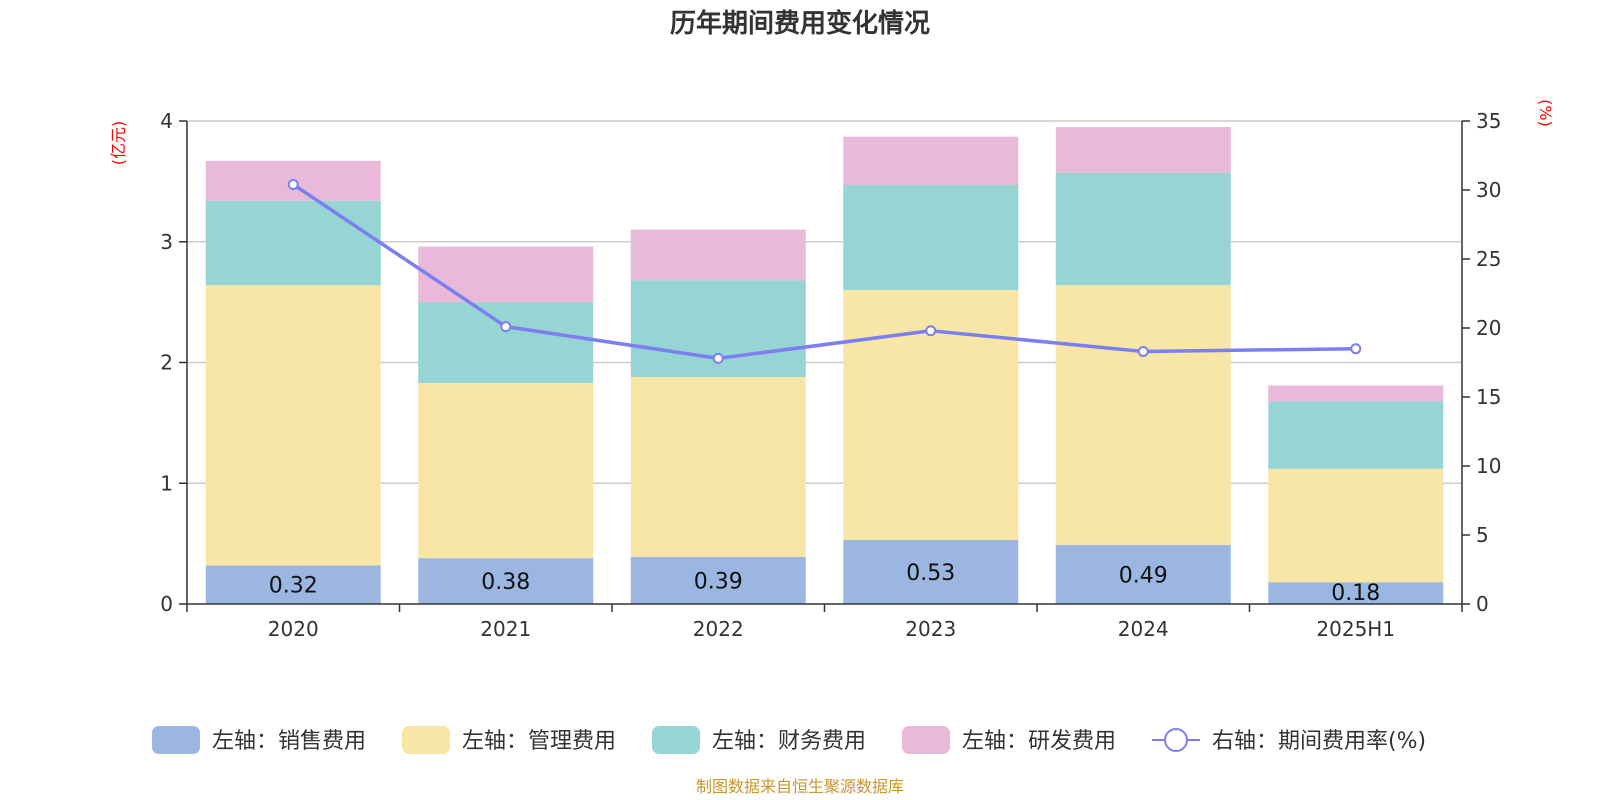 The height and width of the screenshot is (800, 1600). What do you see at coordinates (166, 483) in the screenshot?
I see `left-tick-label: 1` at bounding box center [166, 483].